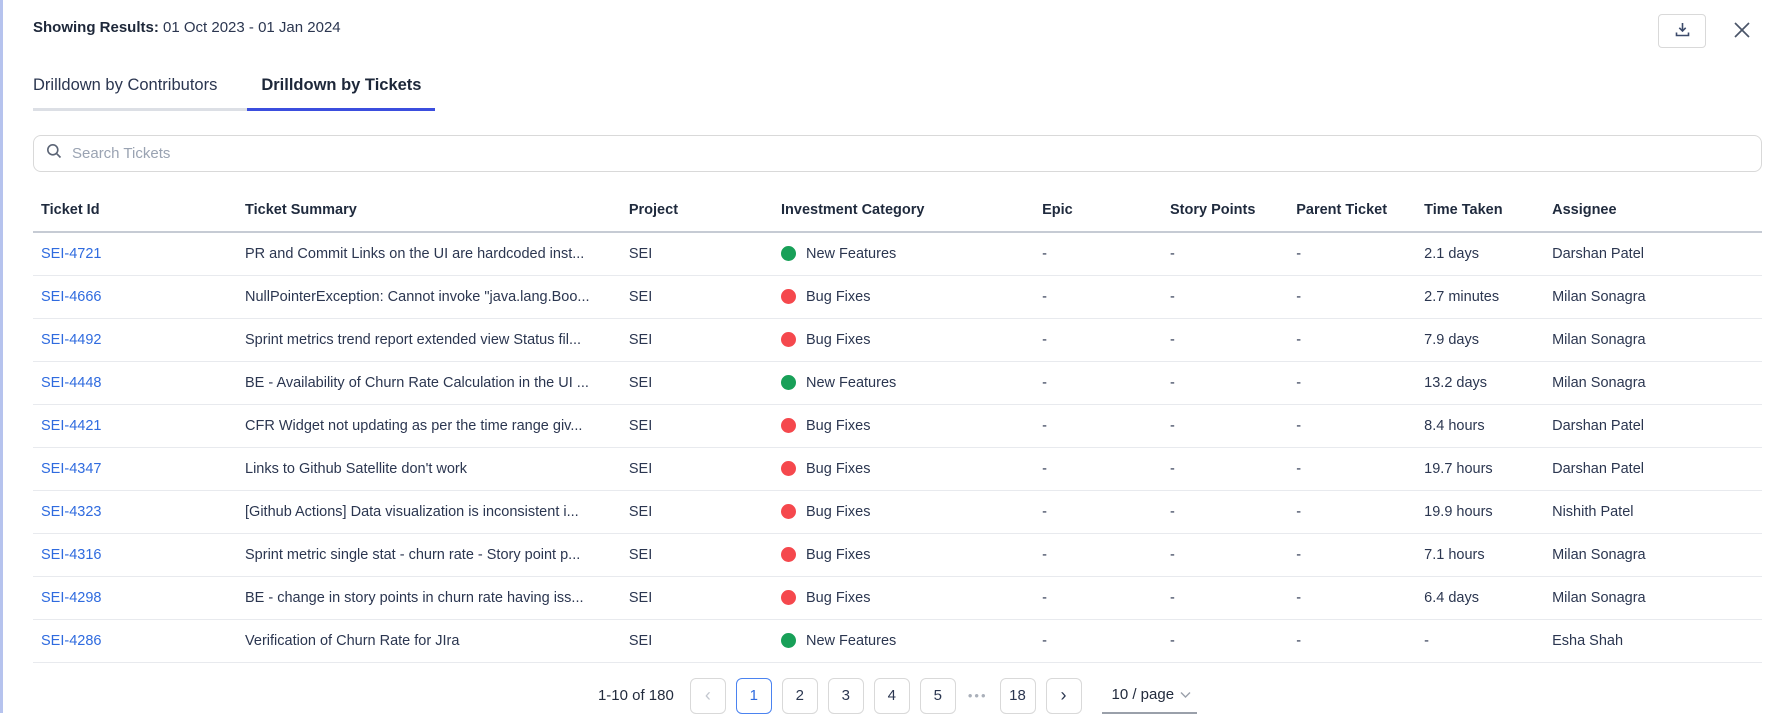 This screenshot has width=1792, height=714. Describe the element at coordinates (341, 93) in the screenshot. I see `tab-drilldown-by-tickets: Drilldown by Tickets` at that location.